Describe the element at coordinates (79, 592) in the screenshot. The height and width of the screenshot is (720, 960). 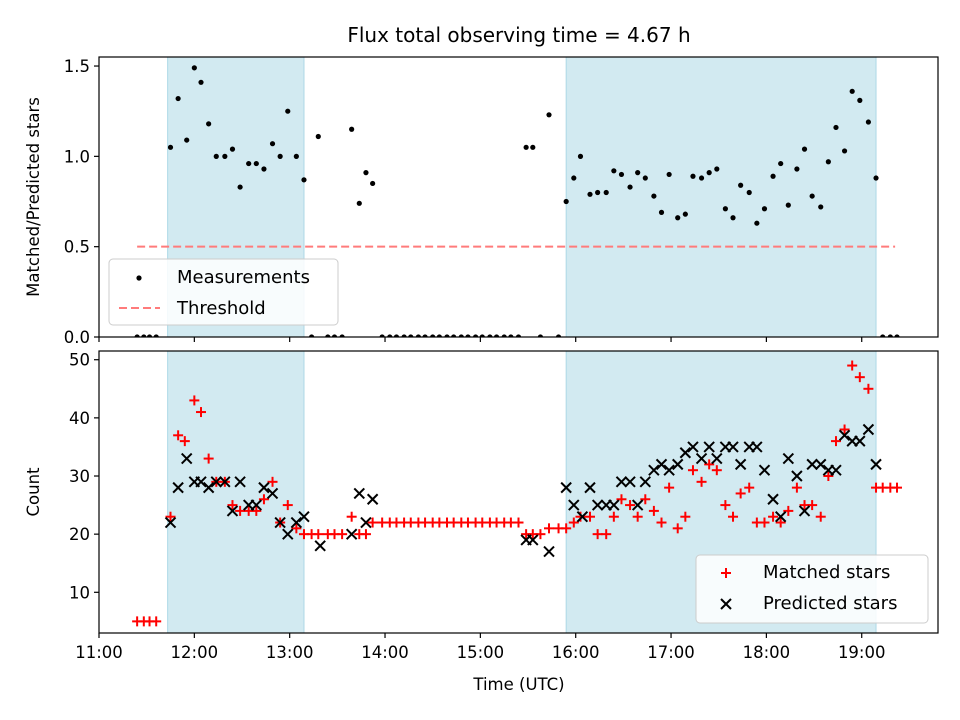
I see `y-tick-label: 10` at that location.